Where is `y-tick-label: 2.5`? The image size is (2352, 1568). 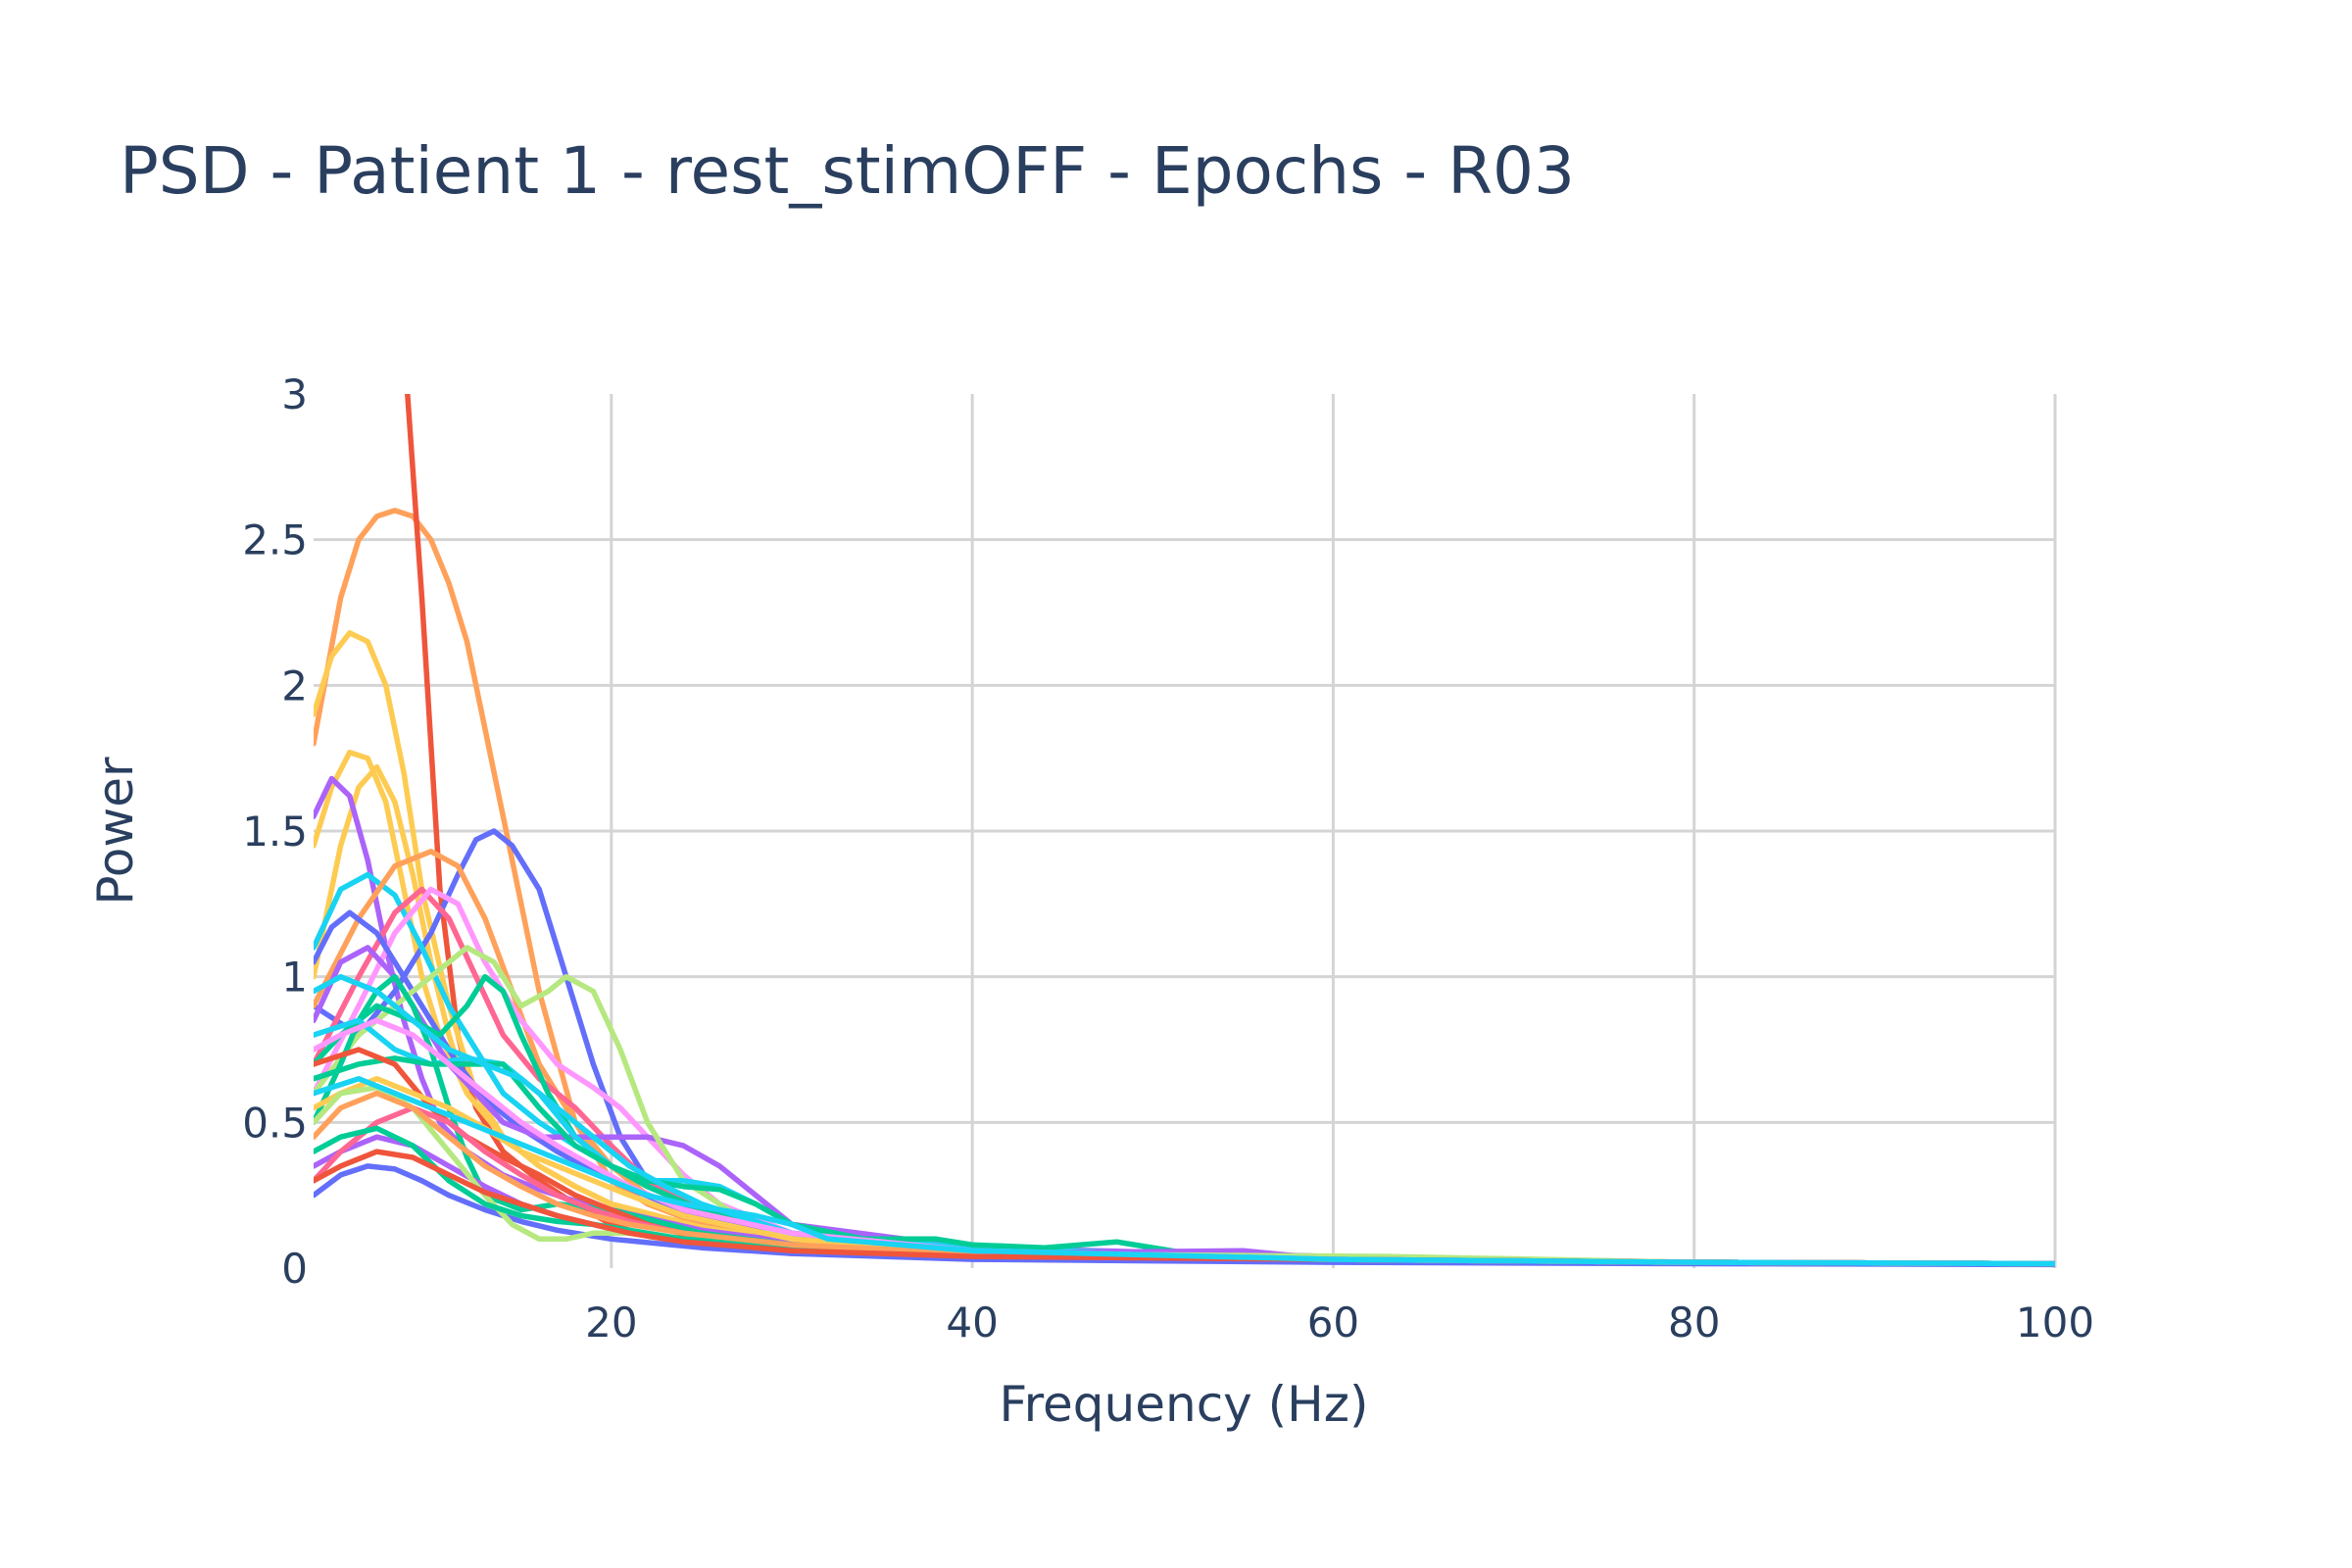 y-tick-label: 2.5 is located at coordinates (275, 540).